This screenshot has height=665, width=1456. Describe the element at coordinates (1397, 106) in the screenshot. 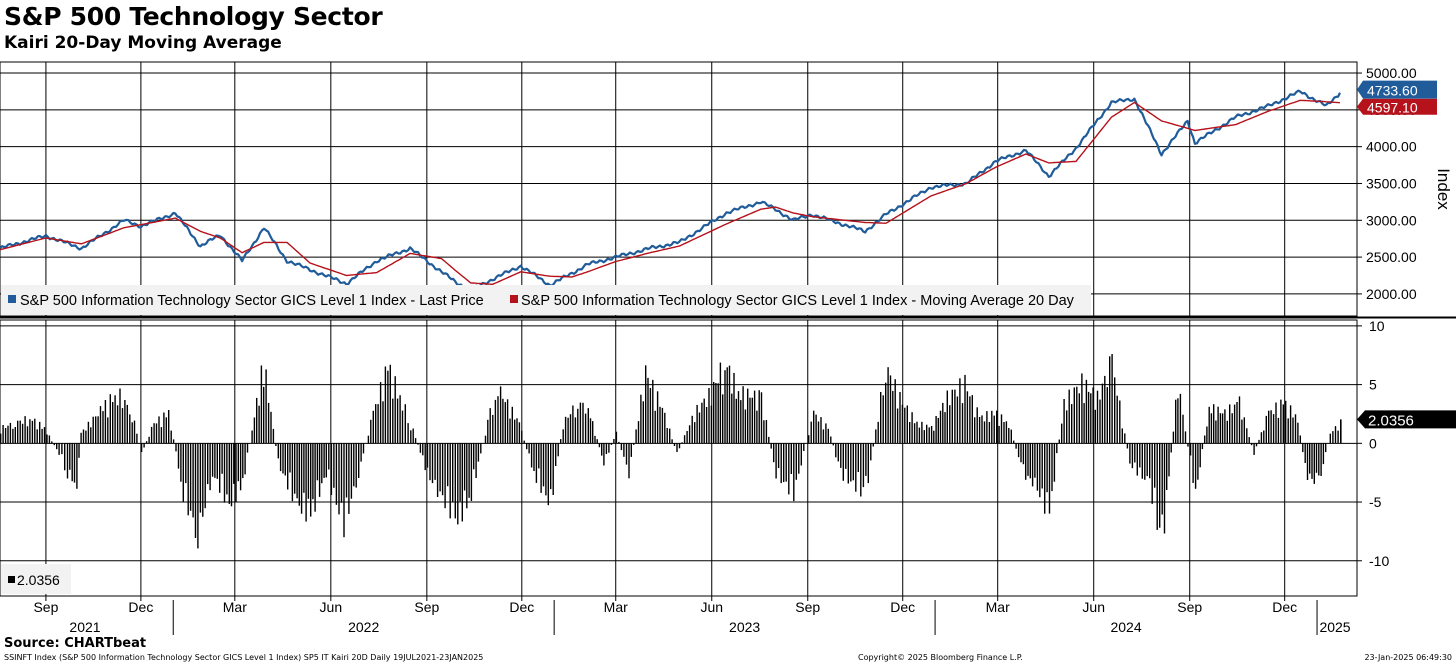

I see `last-value-tag-ma` at that location.